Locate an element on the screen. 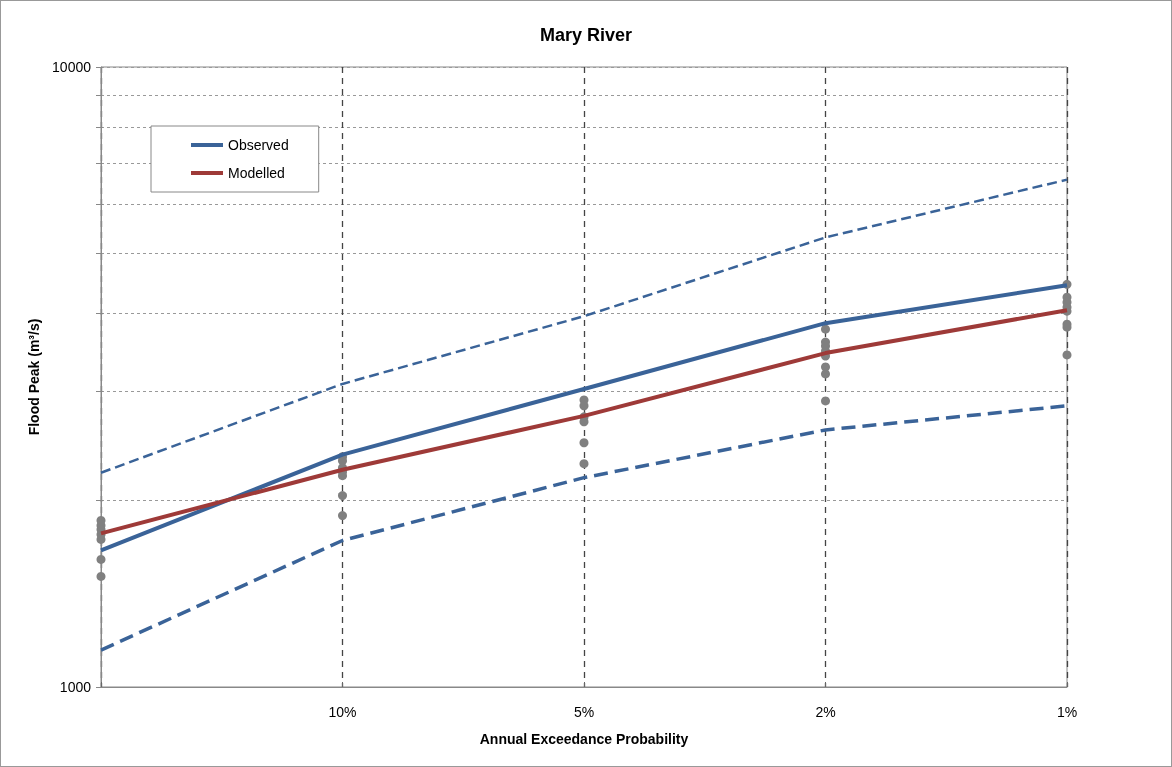  legend-label: Observed is located at coordinates (258, 145).